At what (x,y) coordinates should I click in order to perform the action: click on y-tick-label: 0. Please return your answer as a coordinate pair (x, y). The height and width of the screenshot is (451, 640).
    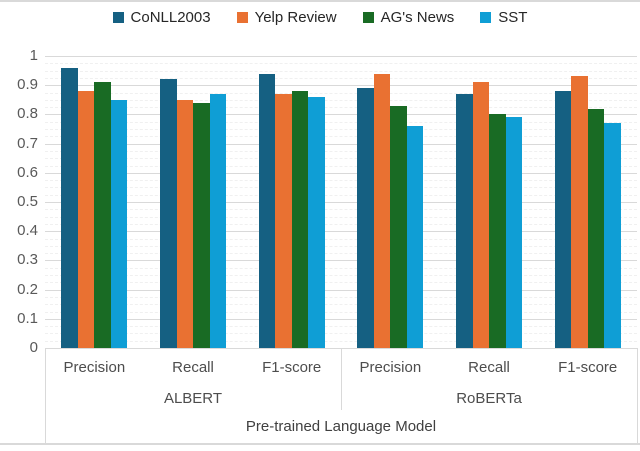
    Looking at the image, I should click on (33, 347).